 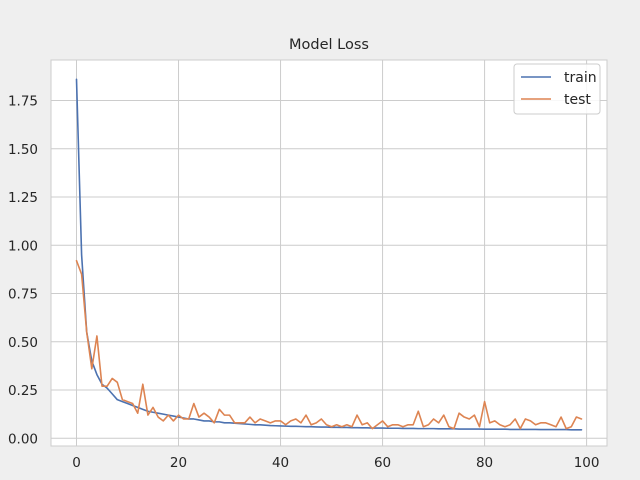 What do you see at coordinates (329, 45) in the screenshot?
I see `chart-title: Model Loss` at bounding box center [329, 45].